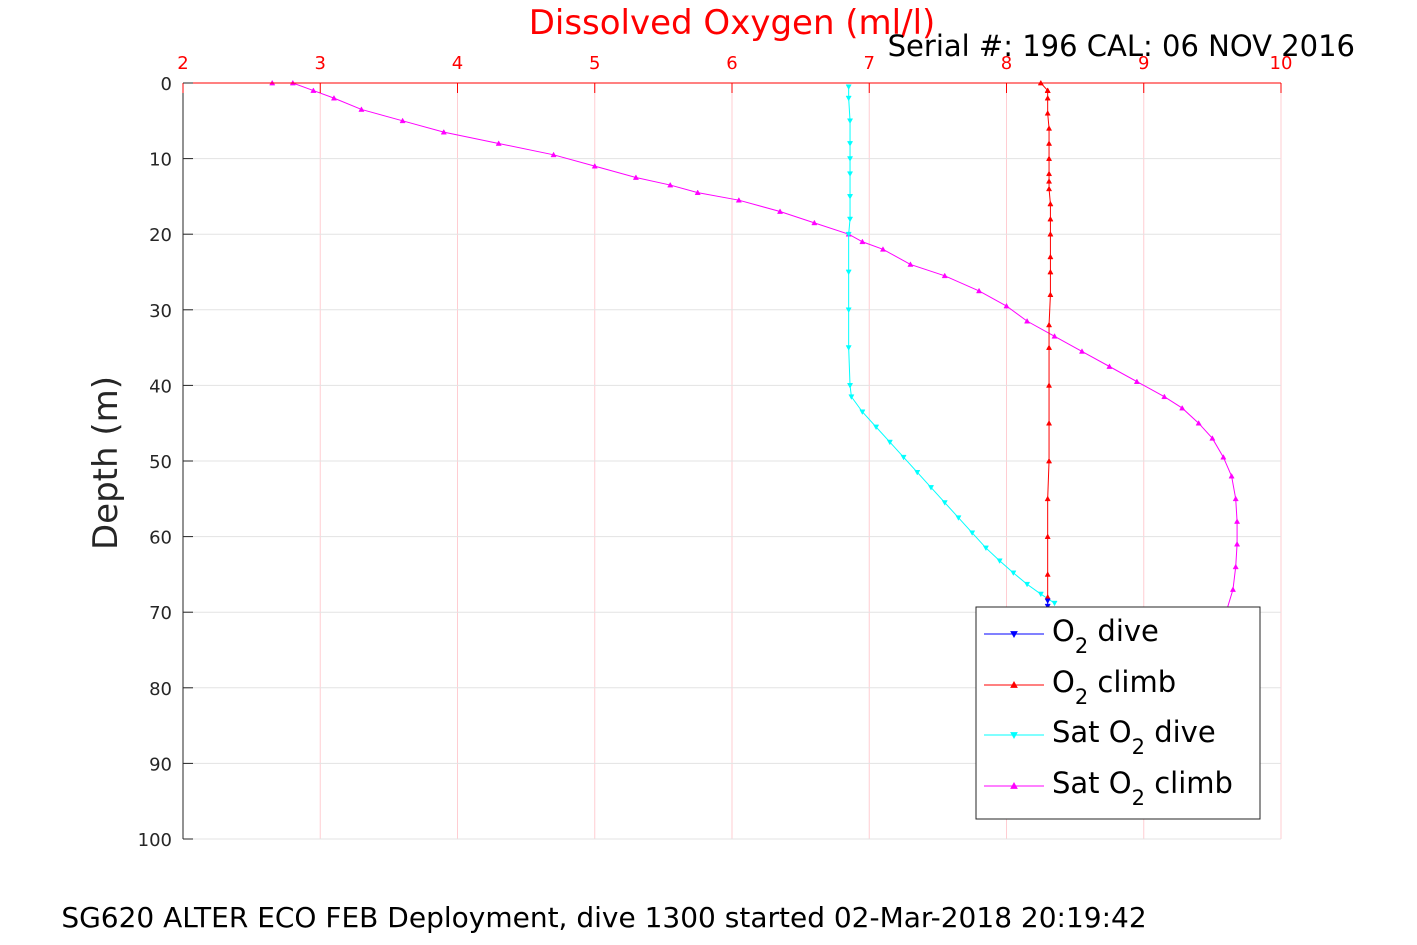 This screenshot has height=945, width=1417. I want to click on legend-label: O2 climb, so click(1114, 687).